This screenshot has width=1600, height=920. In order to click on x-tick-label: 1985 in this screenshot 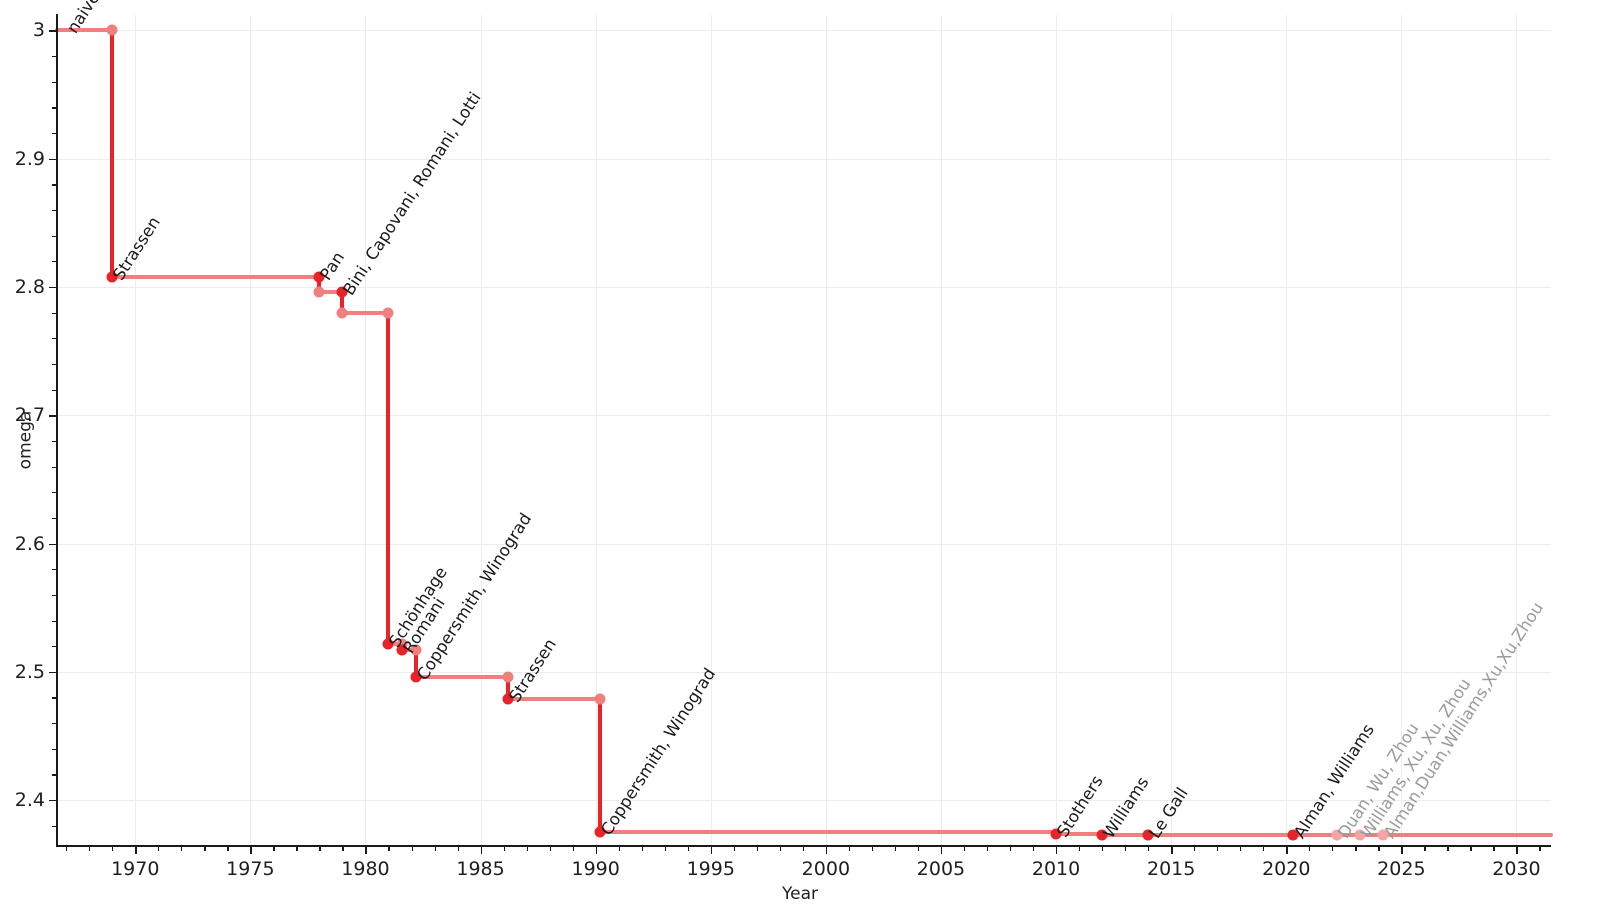, I will do `click(480, 869)`.